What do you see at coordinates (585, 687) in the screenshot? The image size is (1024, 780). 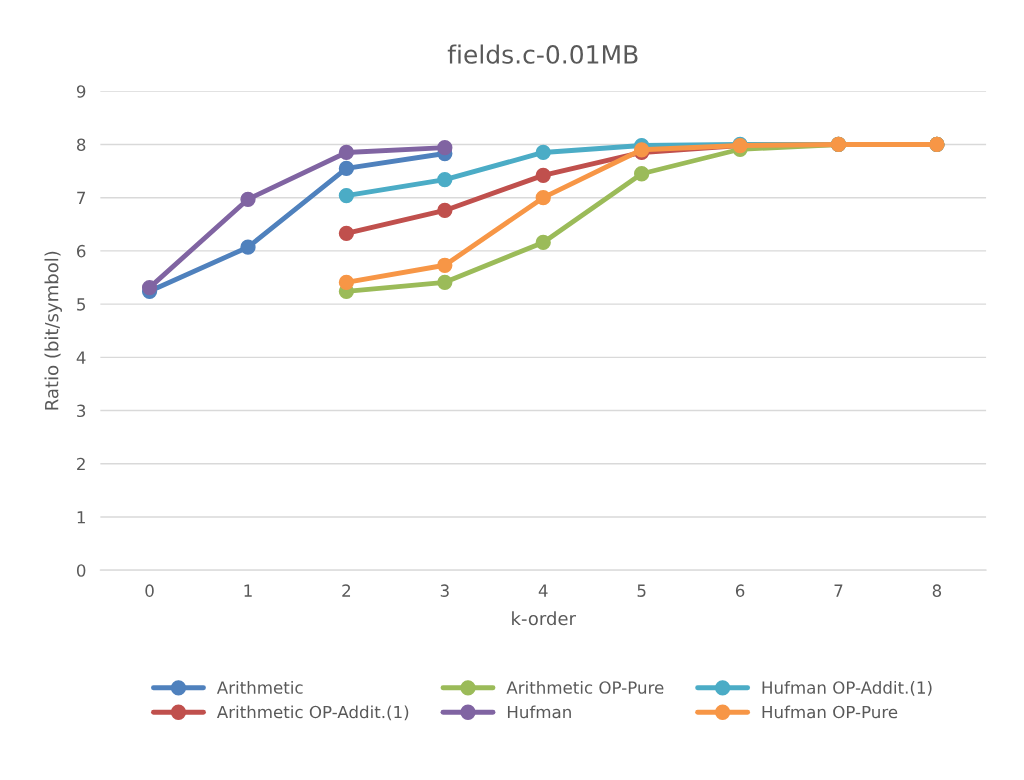 I see `legend-label: Arithmetic OP-Pure` at bounding box center [585, 687].